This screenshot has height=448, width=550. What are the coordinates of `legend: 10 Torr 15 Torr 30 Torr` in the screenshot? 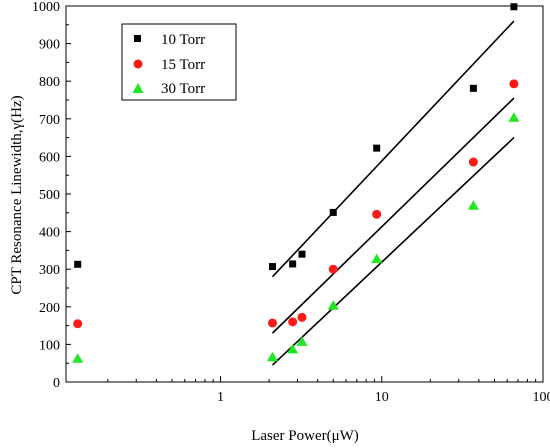 It's located at (179, 62).